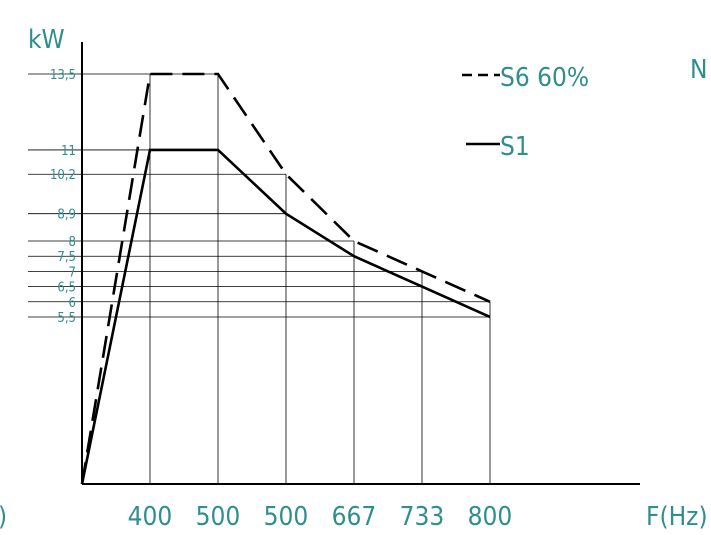 The image size is (711, 535). What do you see at coordinates (320, 517) in the screenshot?
I see `x-tick-labels: 400 500 500 667 733 800` at bounding box center [320, 517].